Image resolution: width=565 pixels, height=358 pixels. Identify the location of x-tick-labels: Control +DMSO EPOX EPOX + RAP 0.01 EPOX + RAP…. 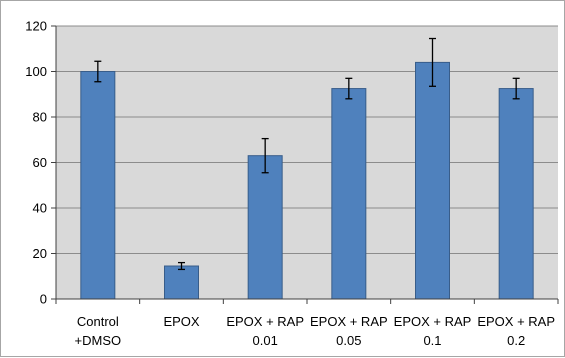
(315, 331).